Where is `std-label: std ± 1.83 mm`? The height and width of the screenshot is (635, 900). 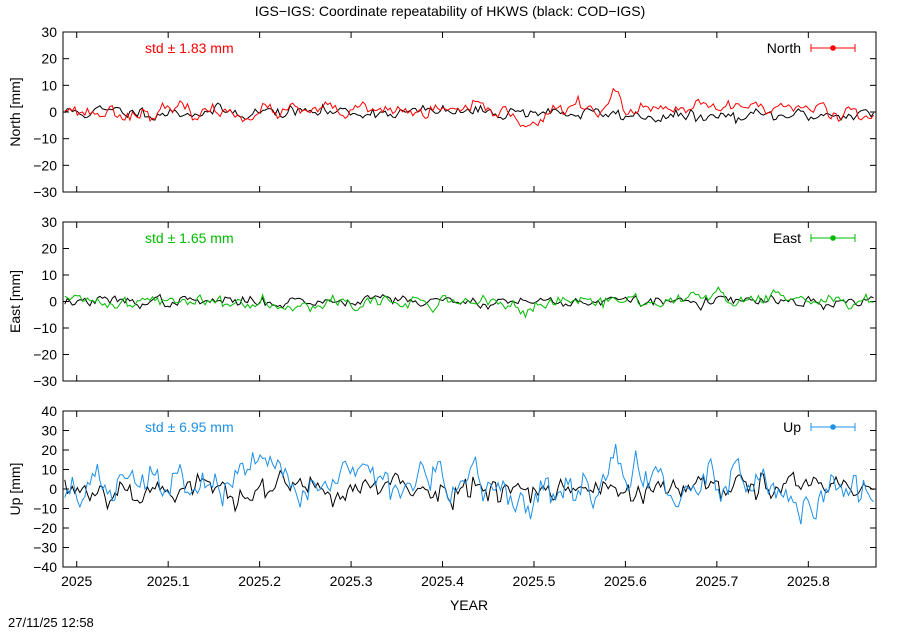
std-label: std ± 1.83 mm is located at coordinates (189, 48).